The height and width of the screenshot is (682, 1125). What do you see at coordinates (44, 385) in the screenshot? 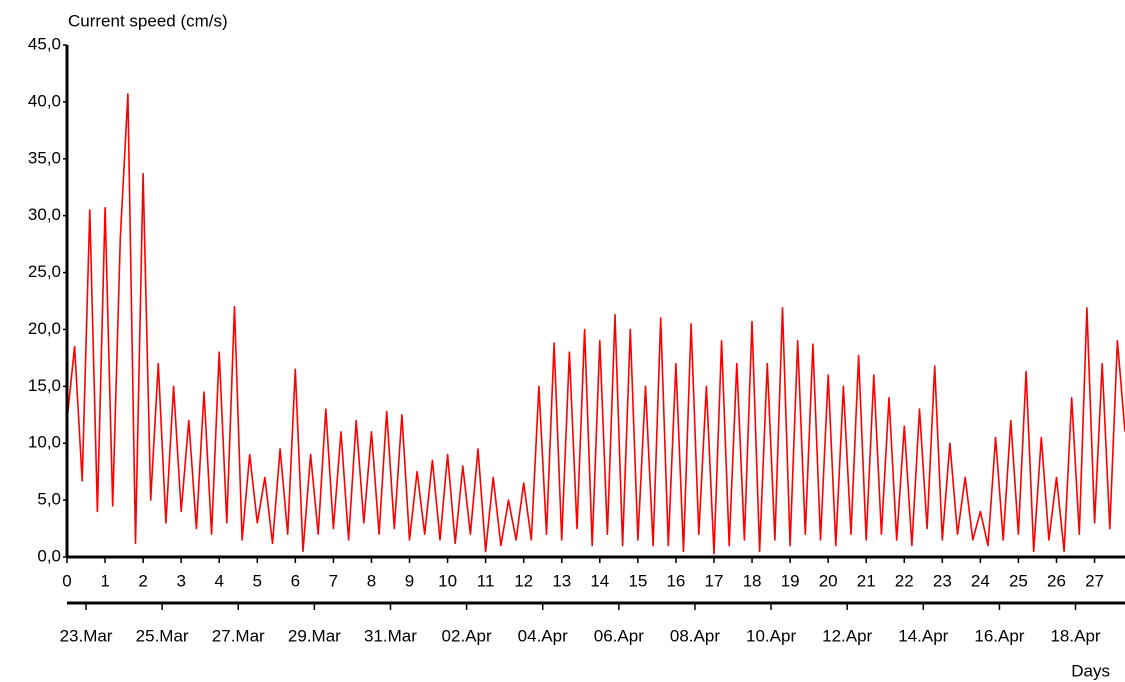
I see `y-tick-label: 15,0` at bounding box center [44, 385].